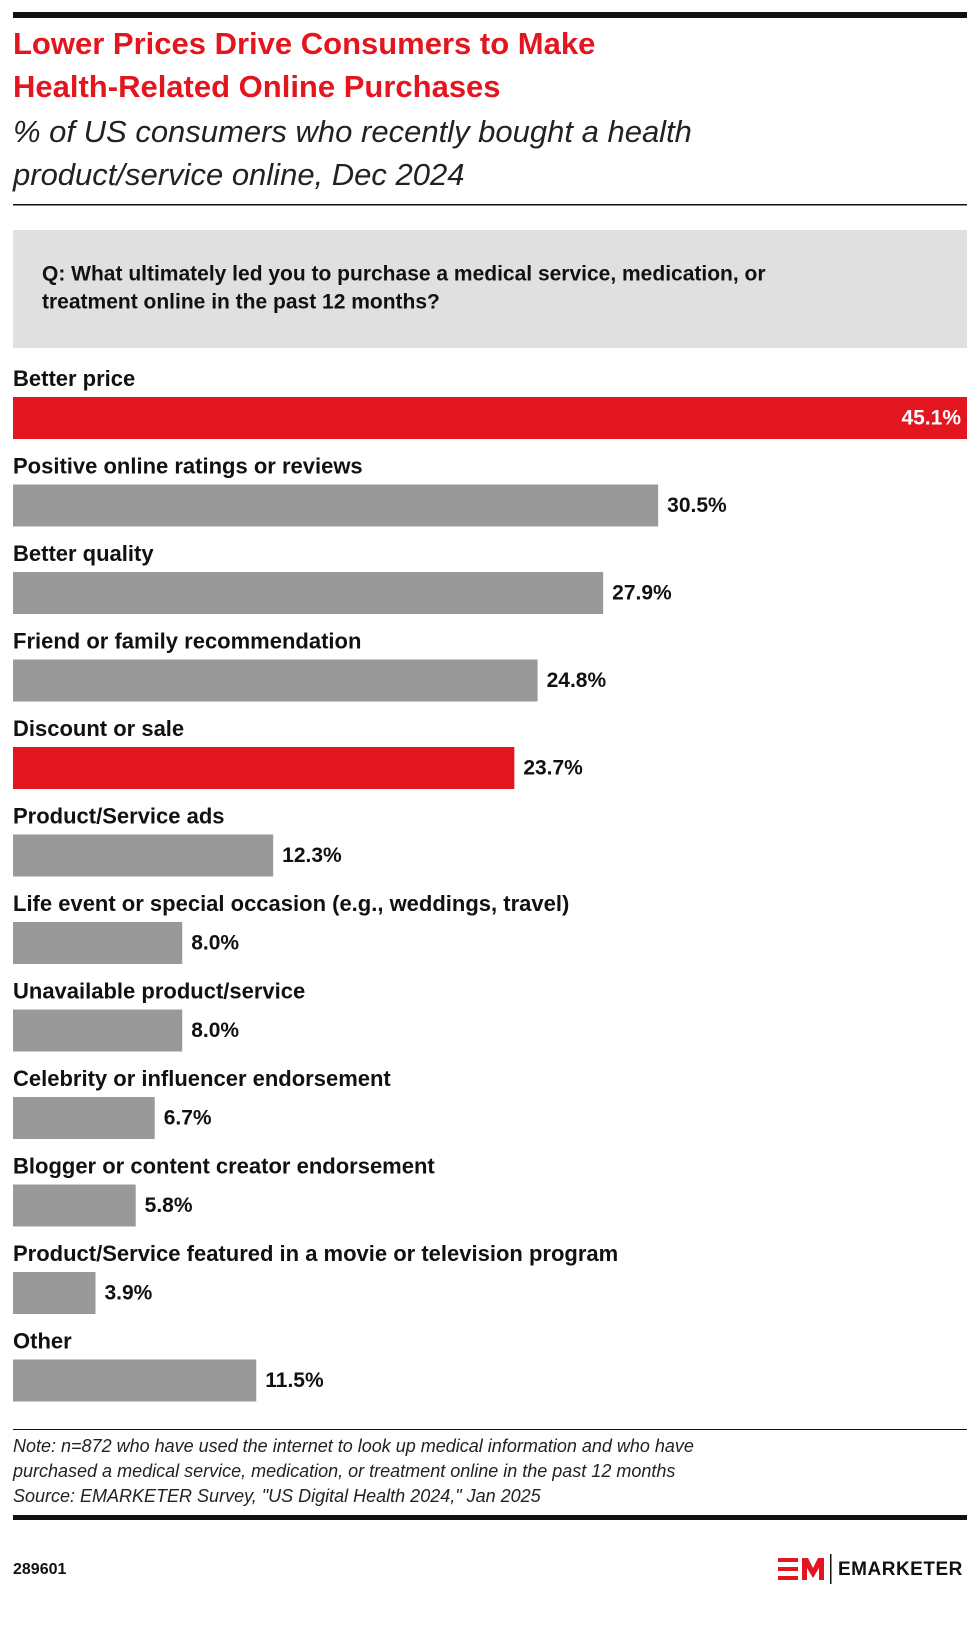  Describe the element at coordinates (801, 1569) in the screenshot. I see `logo-mark` at that location.